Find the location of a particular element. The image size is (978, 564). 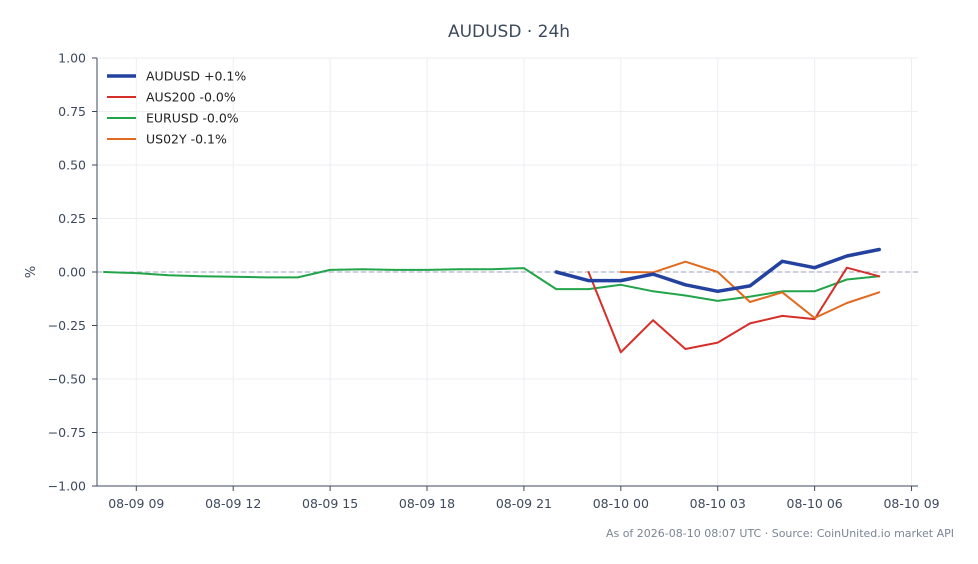

y-tick-label: −0.75 is located at coordinates (67, 432).